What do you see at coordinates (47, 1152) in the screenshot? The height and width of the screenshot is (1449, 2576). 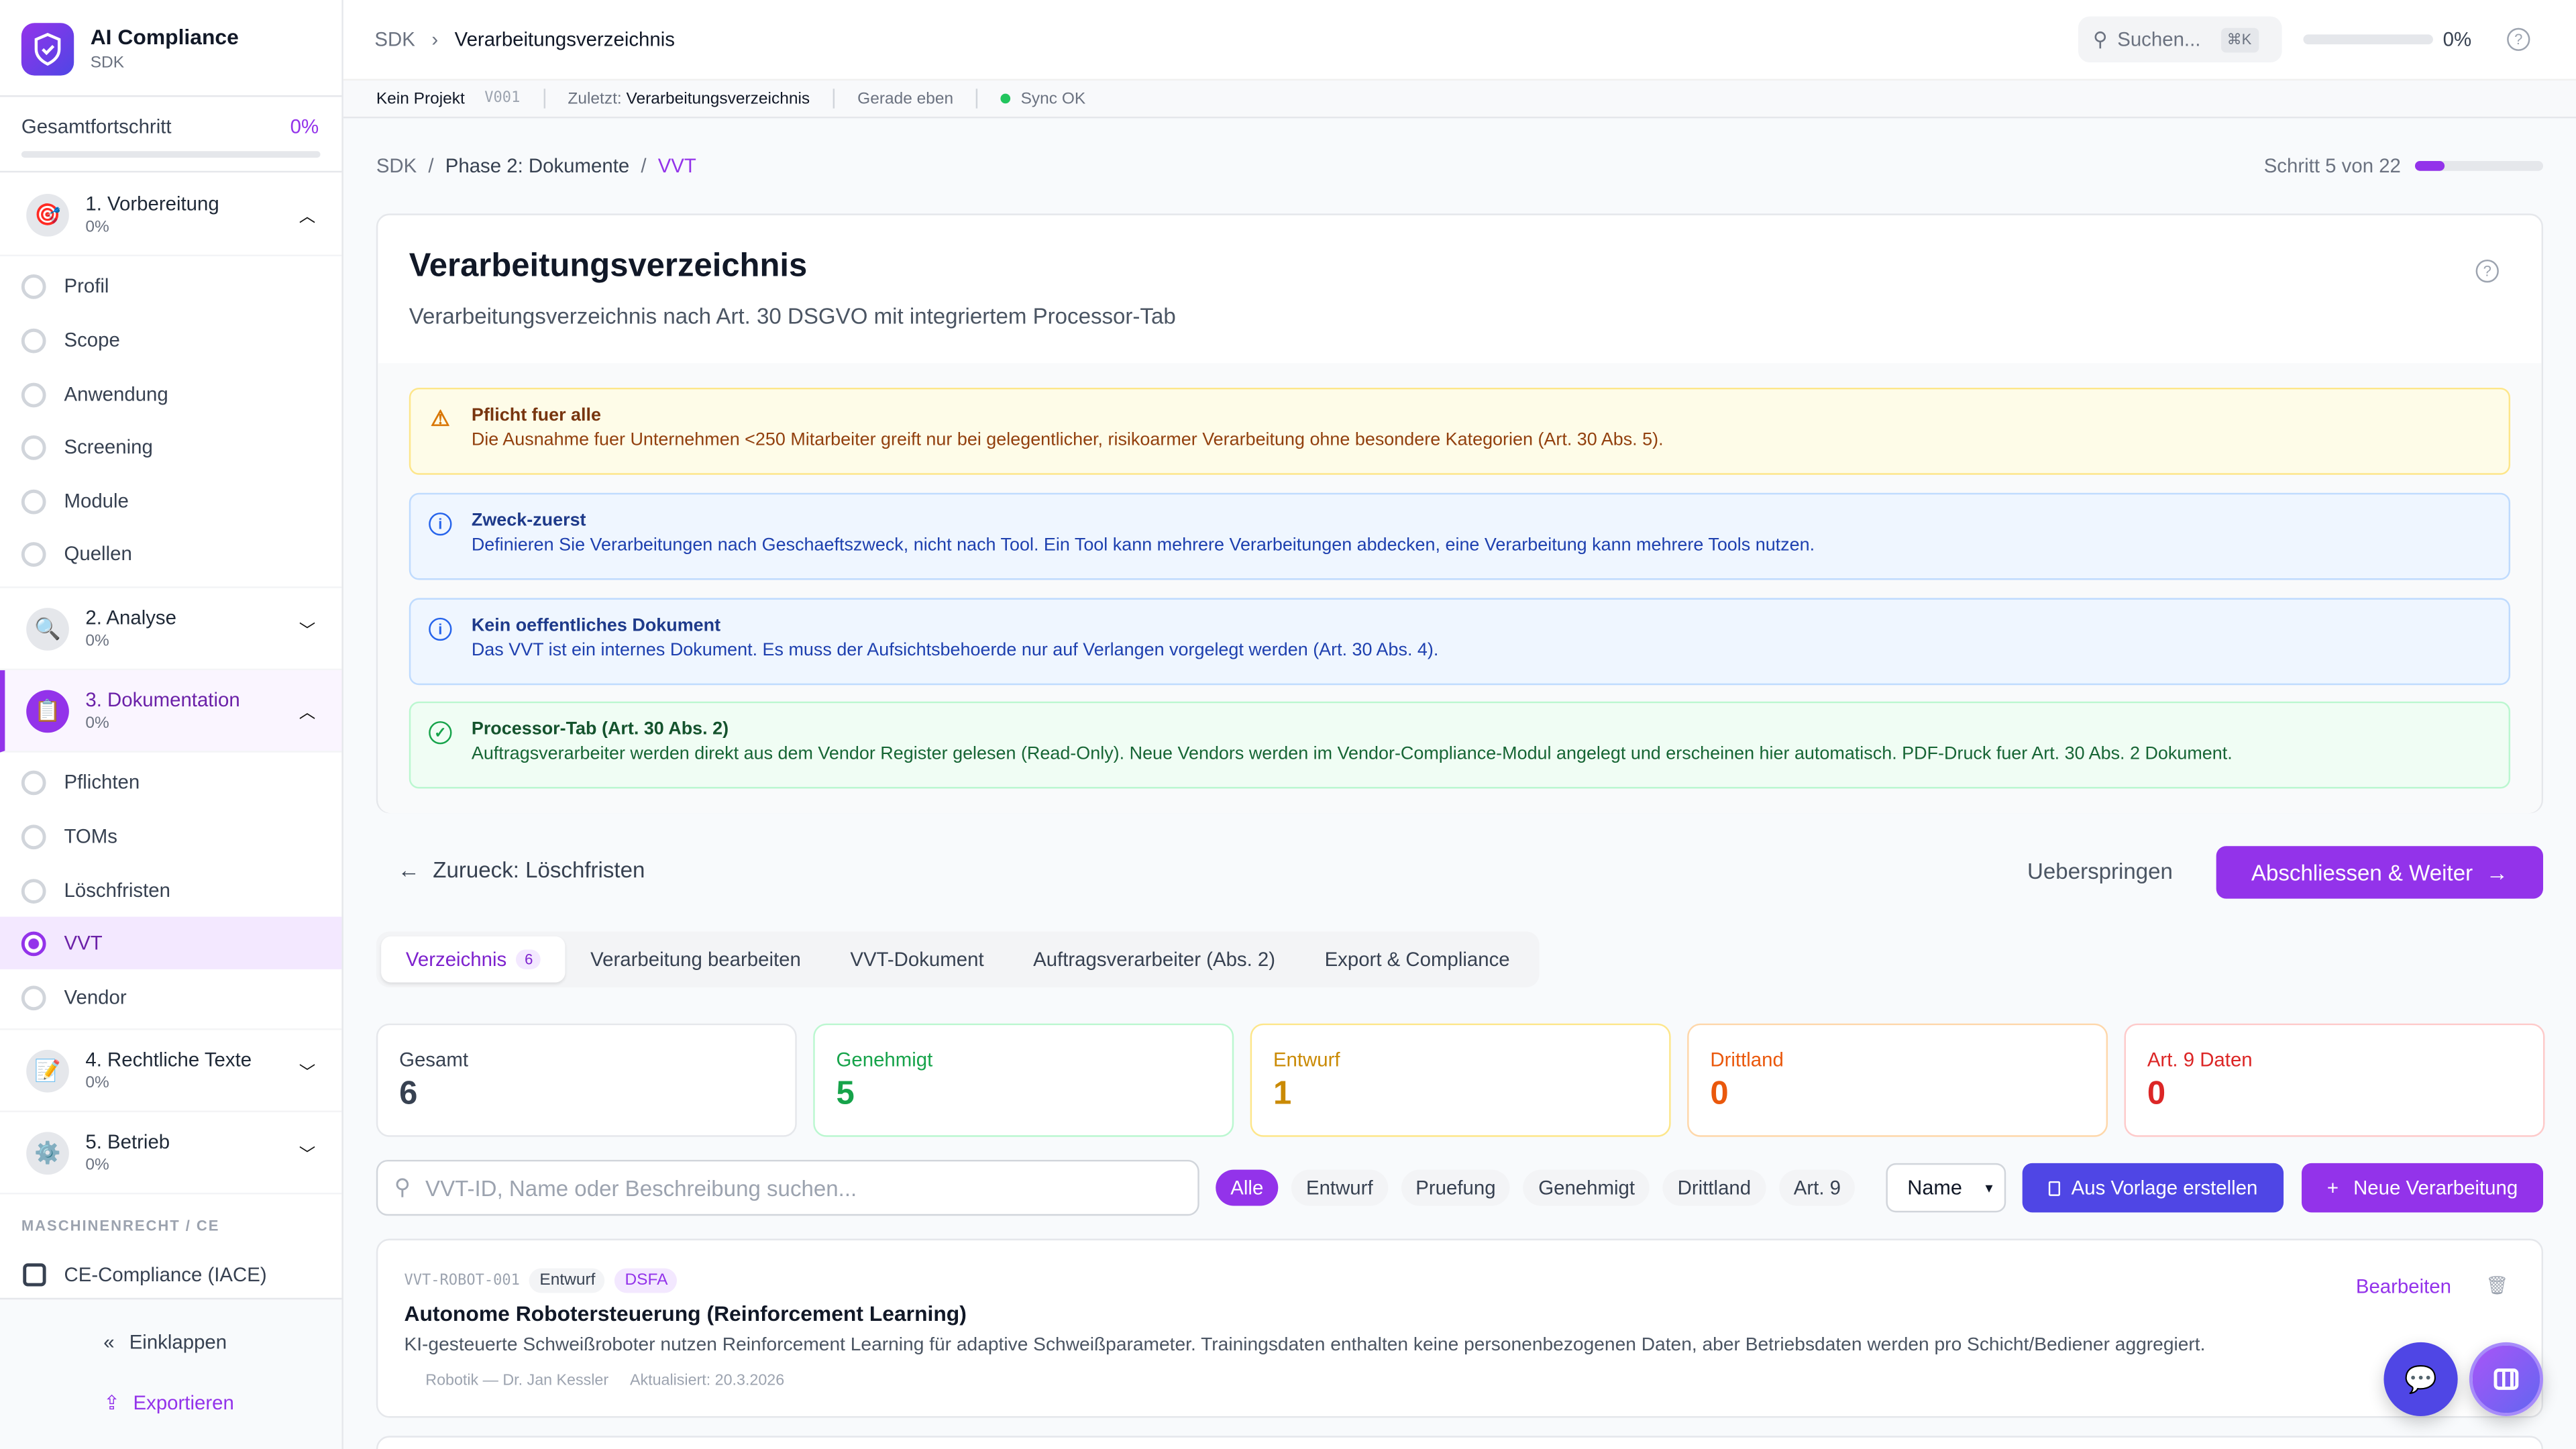 I see `gear-icon: ⚙️` at bounding box center [47, 1152].